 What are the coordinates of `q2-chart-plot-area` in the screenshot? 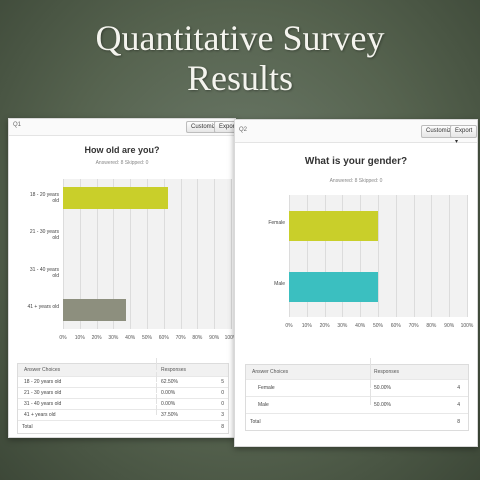 It's located at (378, 256).